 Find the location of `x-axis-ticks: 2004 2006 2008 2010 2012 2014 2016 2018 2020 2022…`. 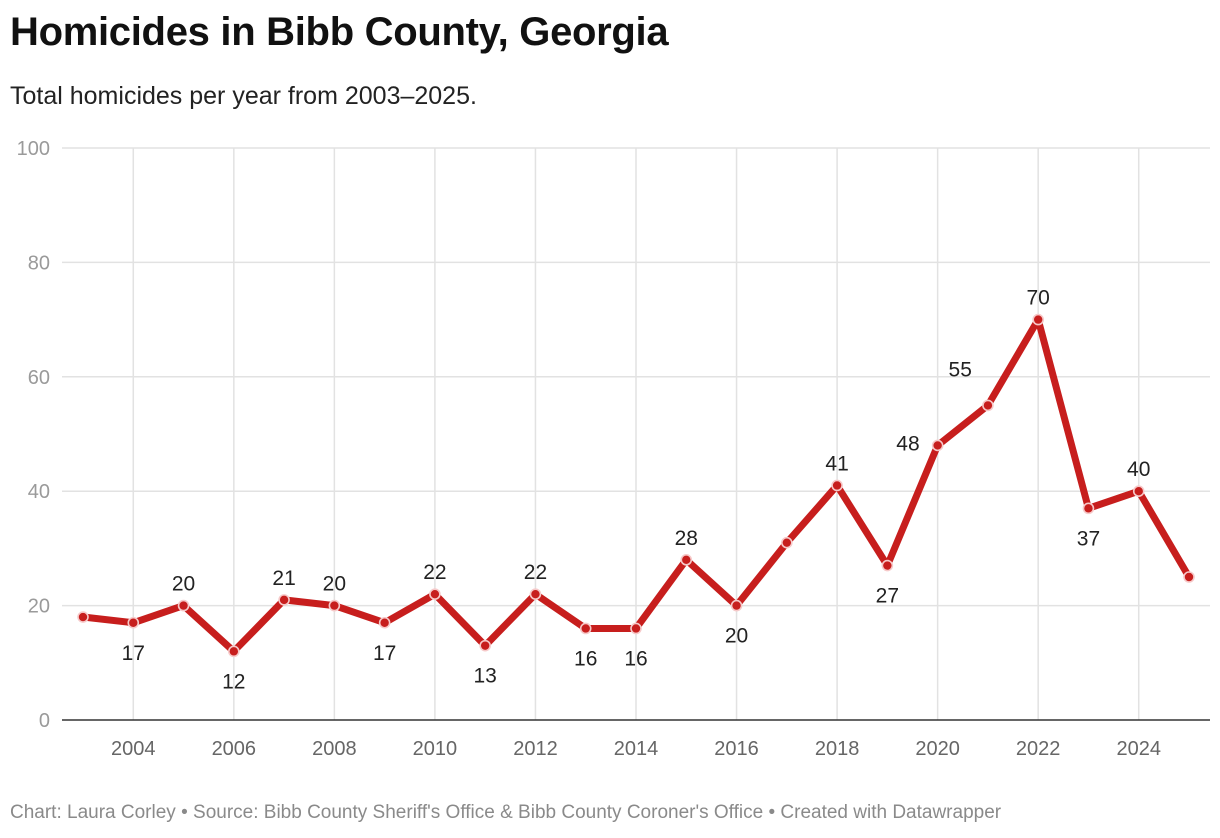

x-axis-ticks: 2004 2006 2008 2010 2012 2014 2016 2018 2020 2022… is located at coordinates (636, 749).